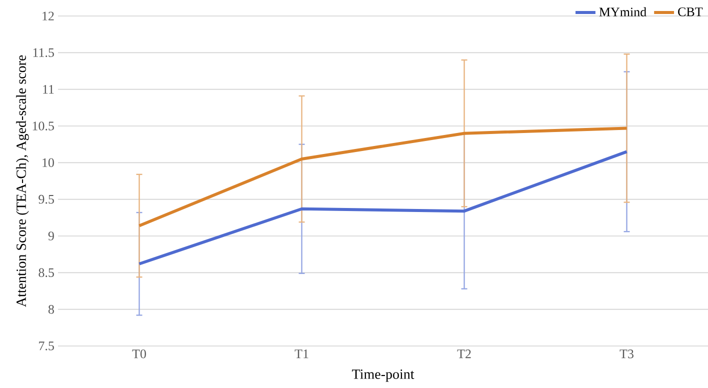 The image size is (708, 388). I want to click on legend-label: MYmind, so click(622, 11).